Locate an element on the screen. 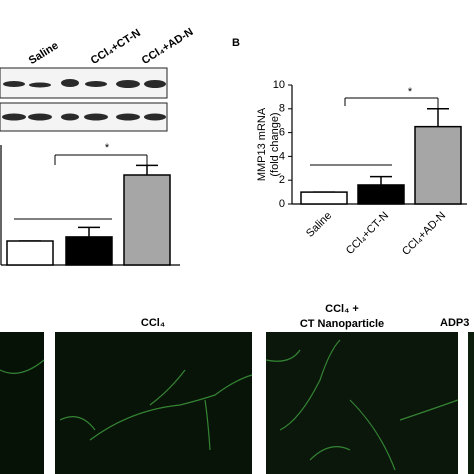  y-axis-label: MMP13 mRNA is located at coordinates (262, 144).